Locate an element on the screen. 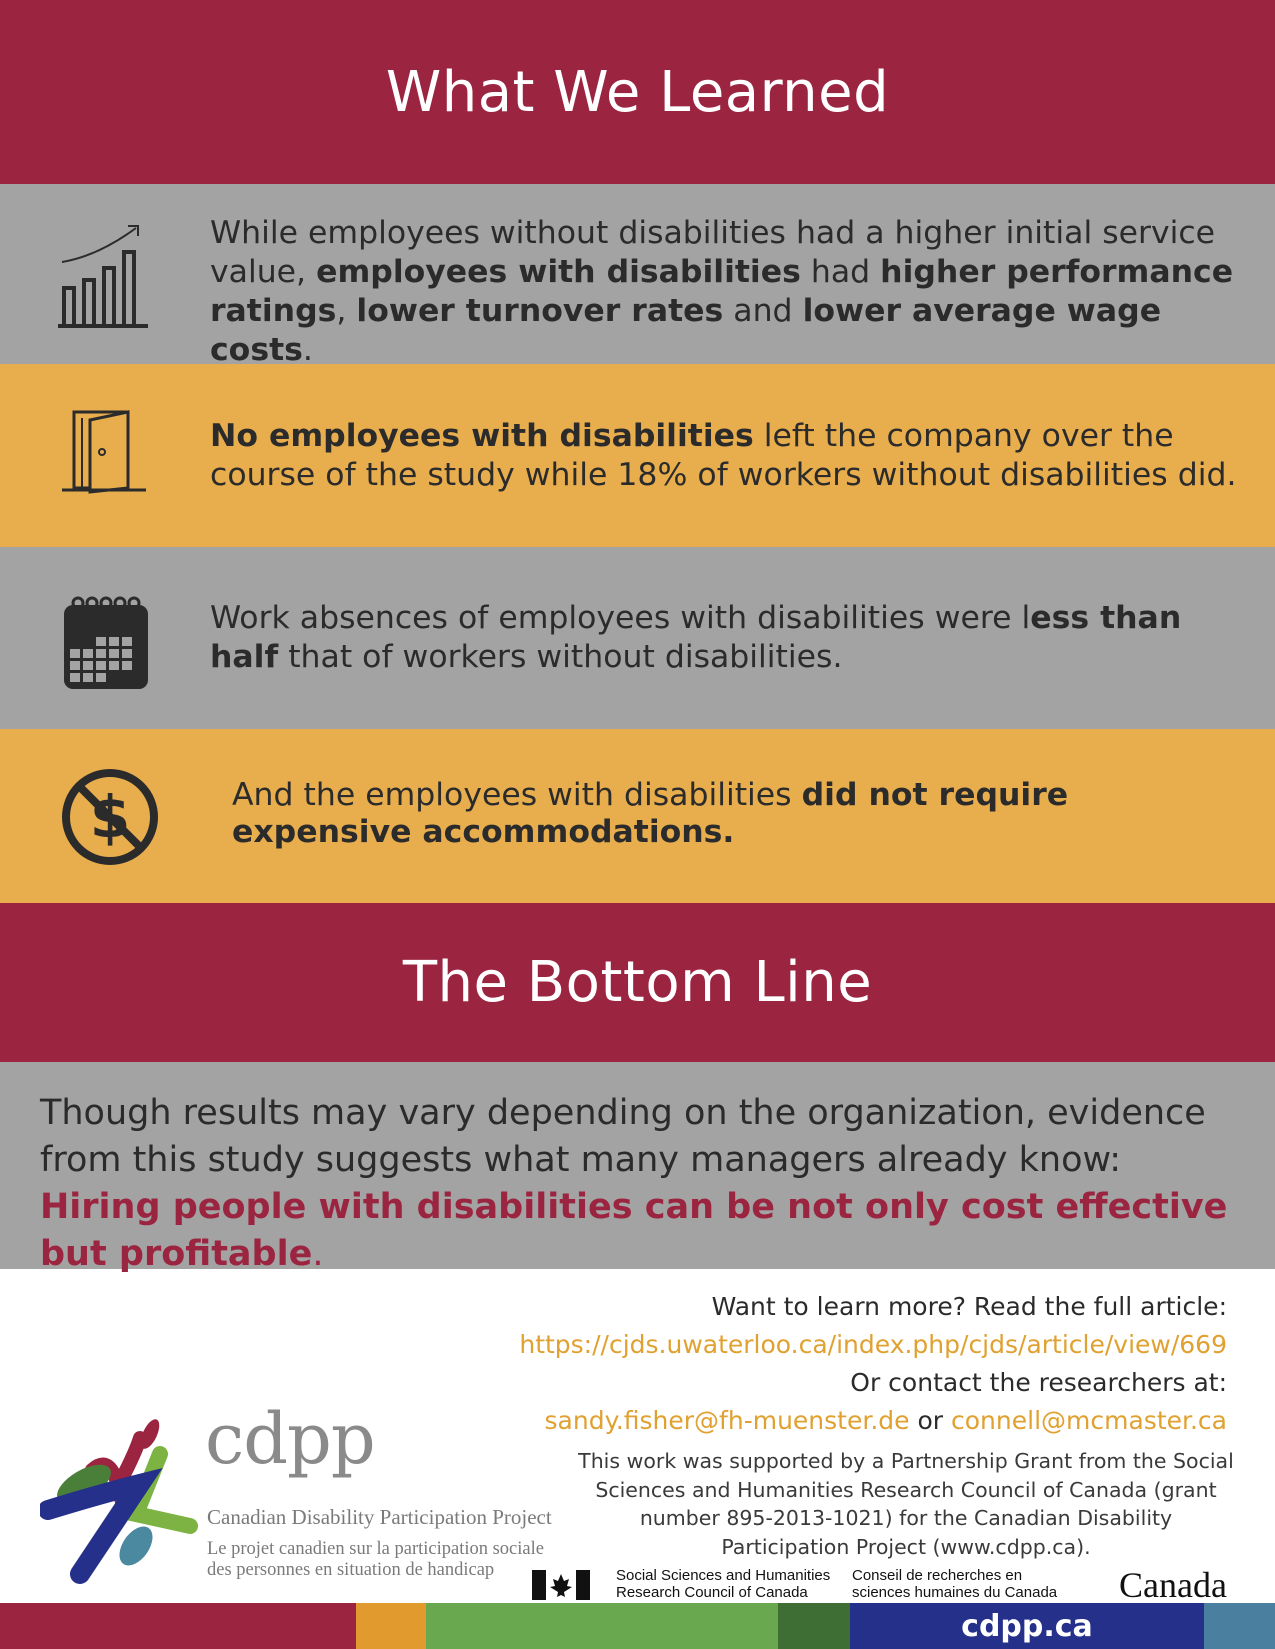 Image resolution: width=1275 pixels, height=1649 pixels. sshrc-name-line: sciences humaines du Canada is located at coordinates (955, 1592).